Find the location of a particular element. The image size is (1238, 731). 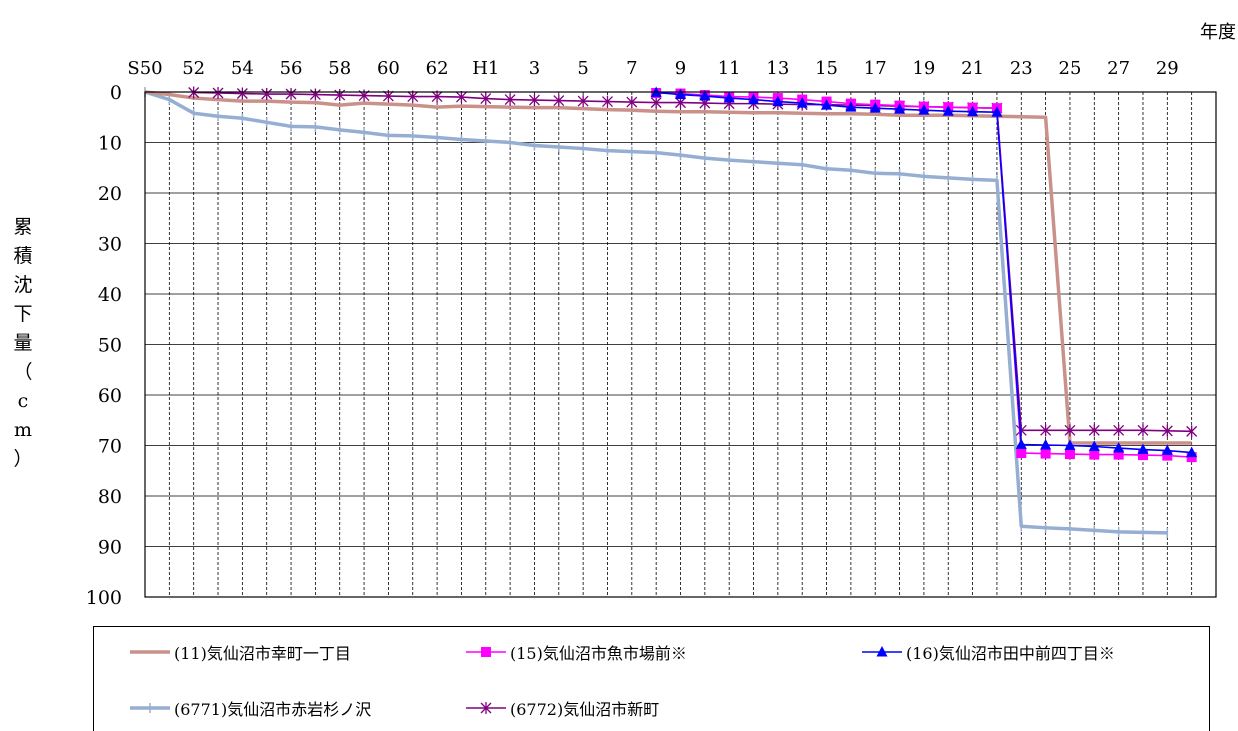

x-tick-label: 27 is located at coordinates (1118, 68).